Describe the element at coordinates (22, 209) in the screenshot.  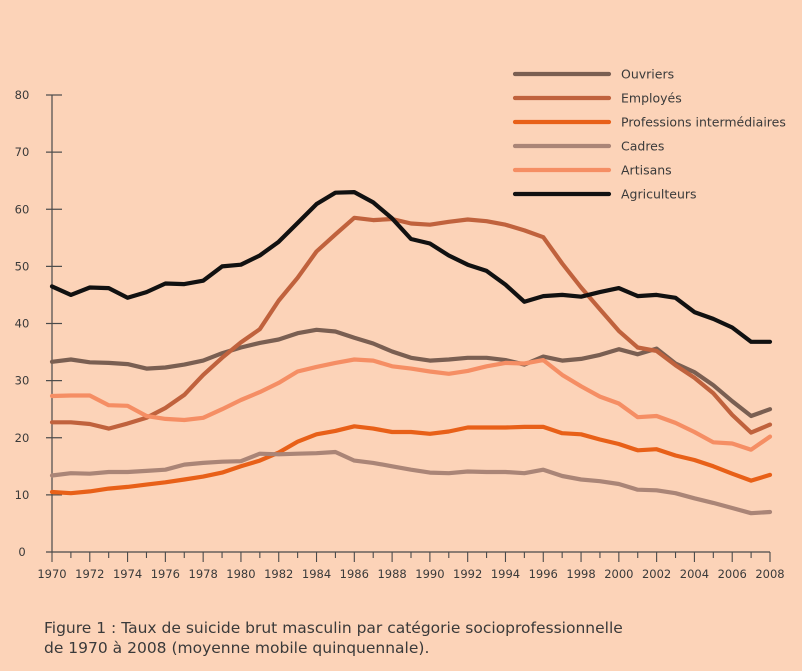
I see `y-tick-label: 60` at that location.